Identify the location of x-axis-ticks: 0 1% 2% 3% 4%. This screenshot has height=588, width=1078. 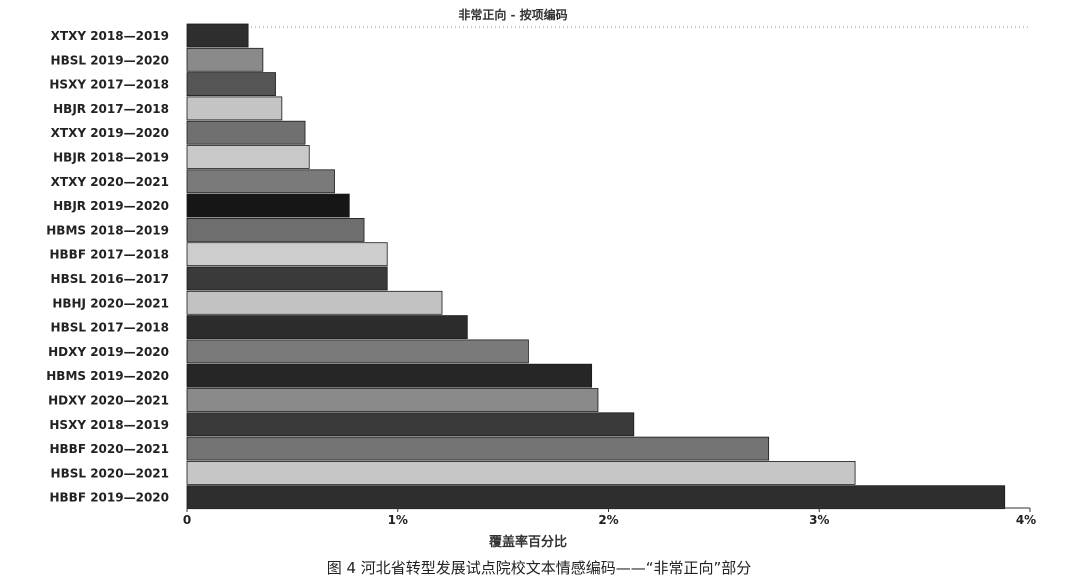
(609, 517).